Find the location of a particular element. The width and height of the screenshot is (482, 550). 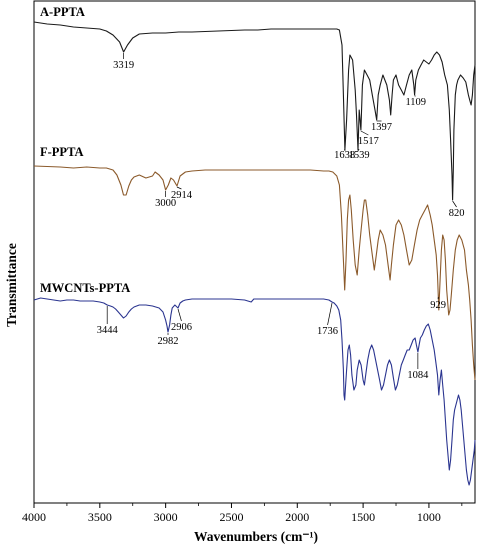

peak-label-820: 820 is located at coordinates (457, 213).